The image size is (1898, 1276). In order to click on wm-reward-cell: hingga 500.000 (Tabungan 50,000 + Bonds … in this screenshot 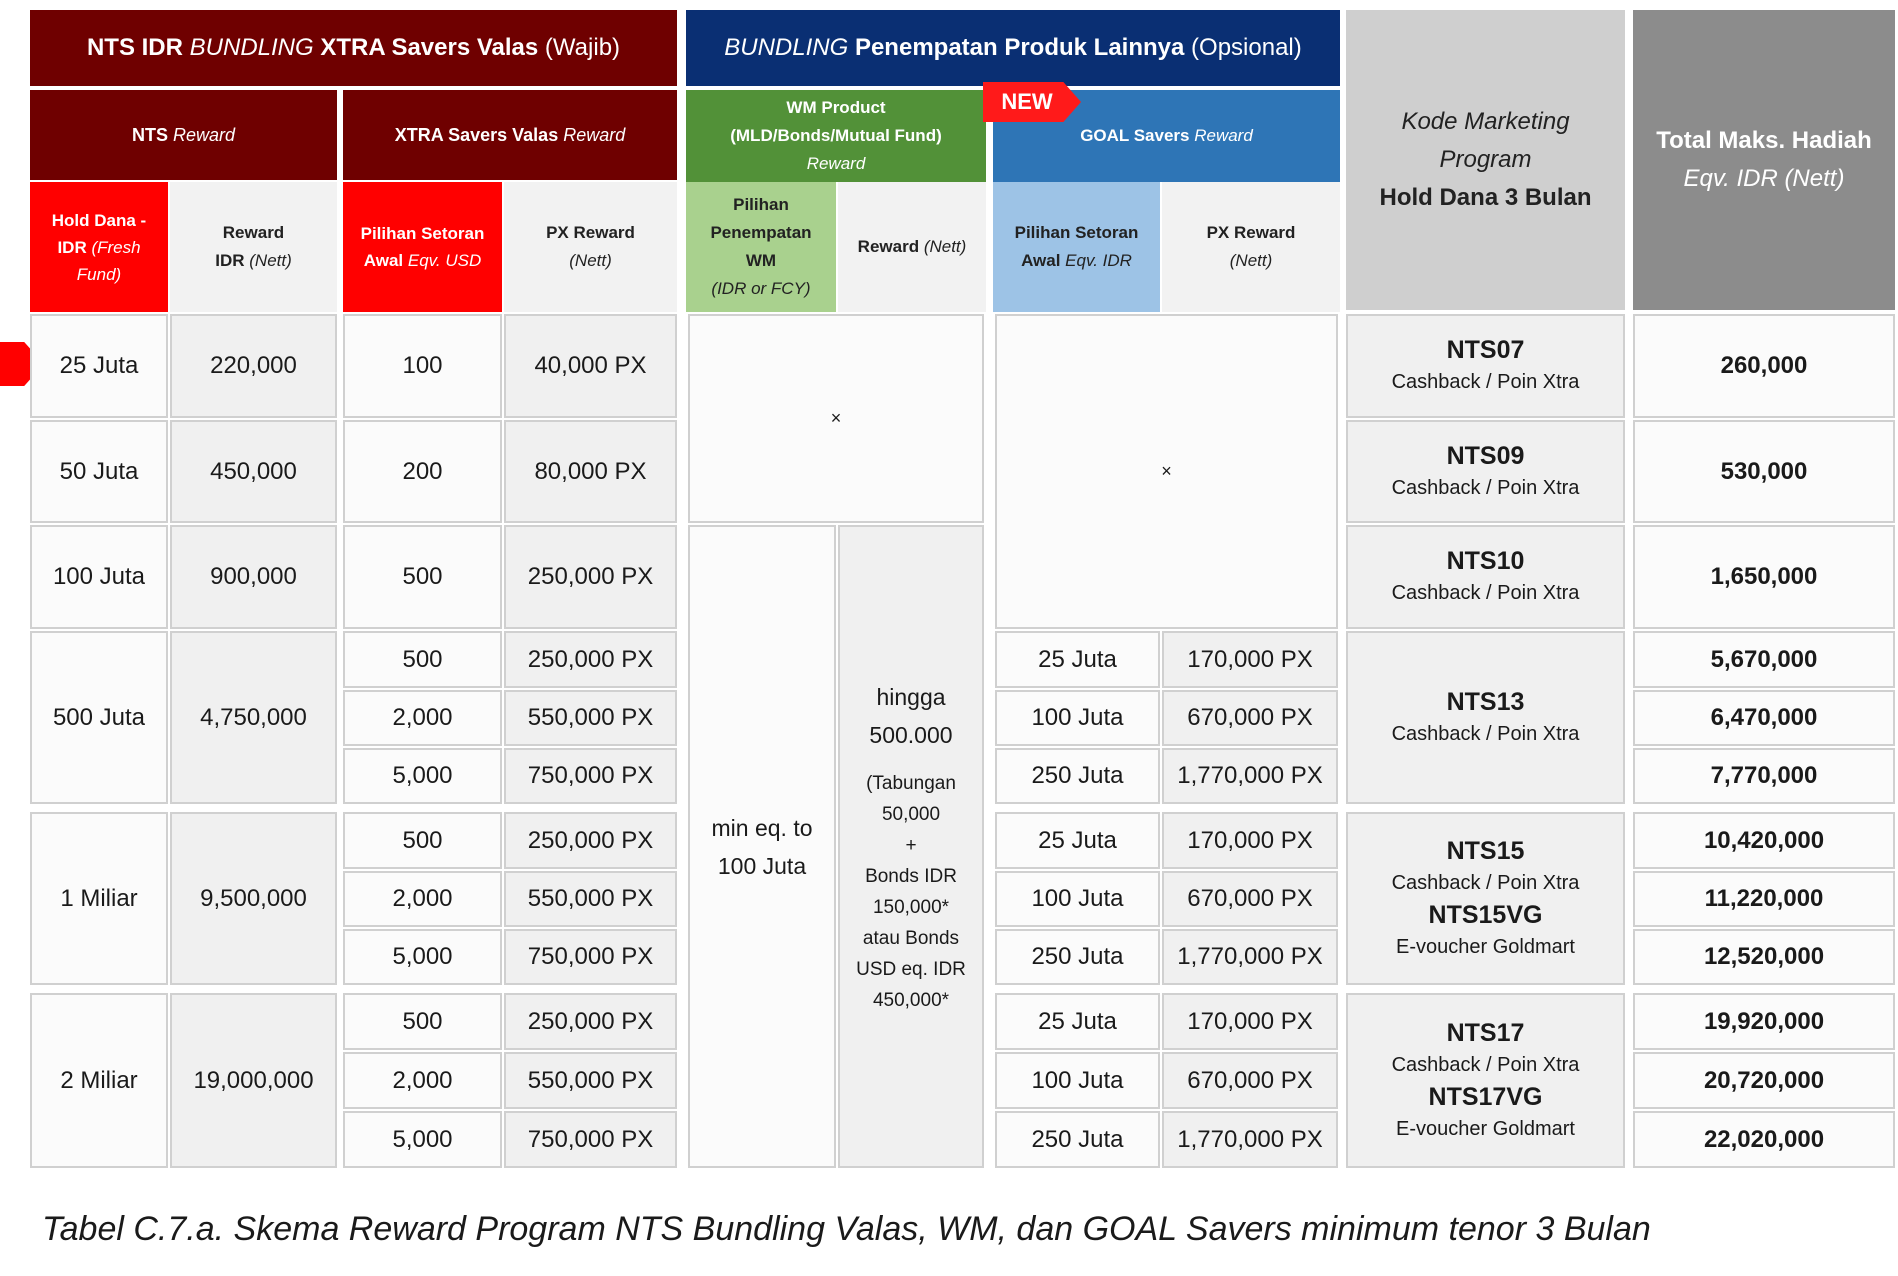, I will do `click(911, 846)`.